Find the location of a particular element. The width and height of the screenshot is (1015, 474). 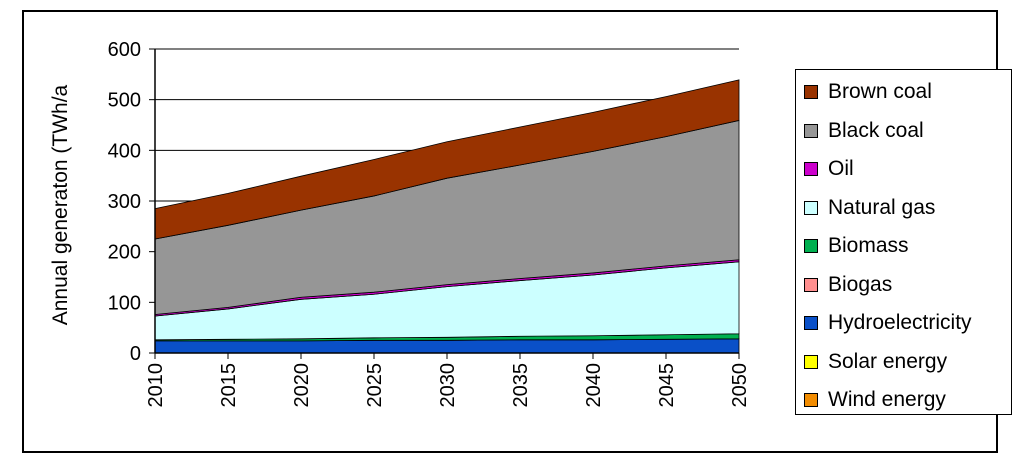

legend-item-hydroelectricity: Hydroelectricity is located at coordinates (888, 323).